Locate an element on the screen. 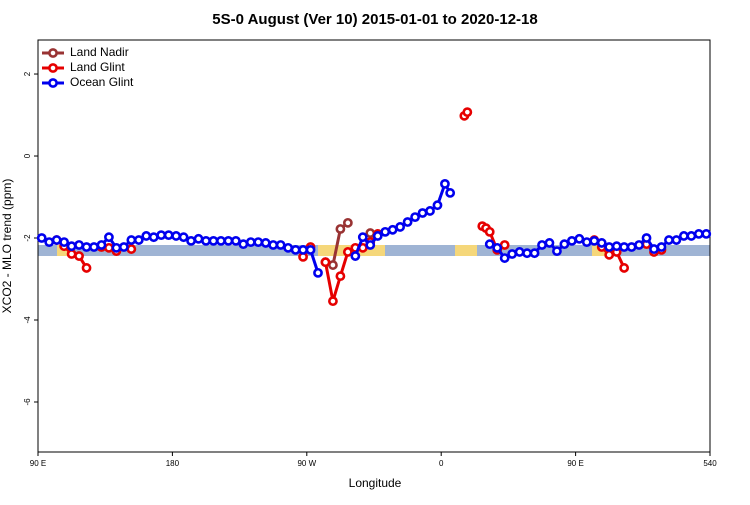 This screenshot has height=505, width=750. y-tick-label: -6 is located at coordinates (27, 402).